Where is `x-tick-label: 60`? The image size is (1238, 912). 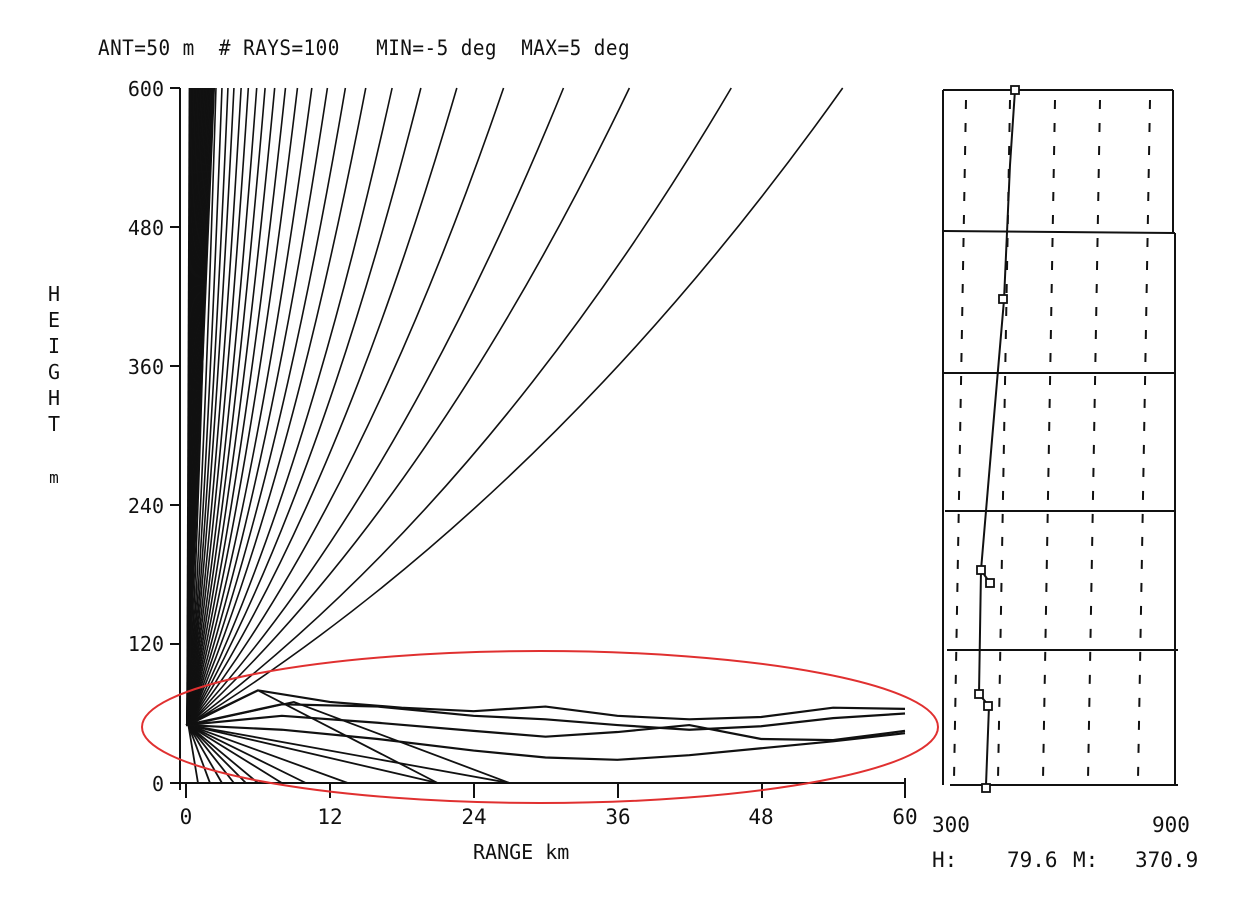 x-tick-label: 60 is located at coordinates (905, 817).